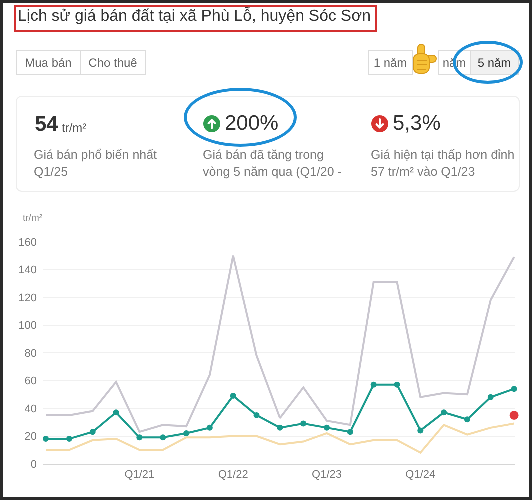 The height and width of the screenshot is (500, 532). What do you see at coordinates (280, 438) in the screenshot?
I see `line-series` at bounding box center [280, 438].